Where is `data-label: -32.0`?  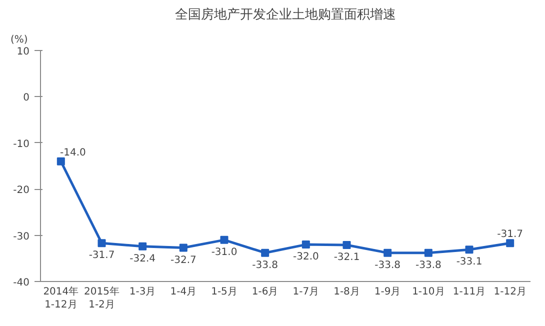 data-label: -32.0 is located at coordinates (305, 257).